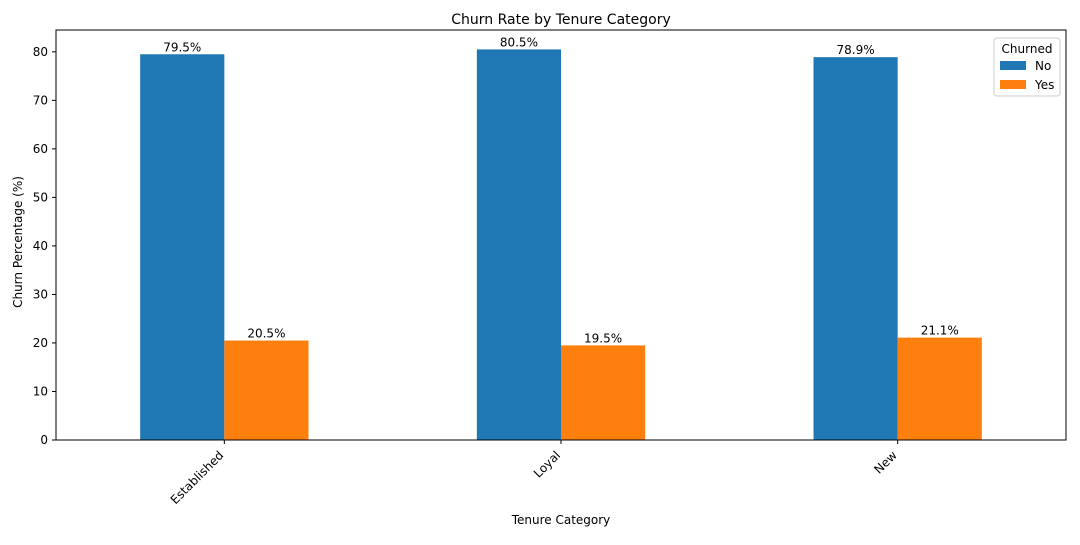 The height and width of the screenshot is (545, 1080). What do you see at coordinates (40, 294) in the screenshot?
I see `y-tick-label: 30` at bounding box center [40, 294].